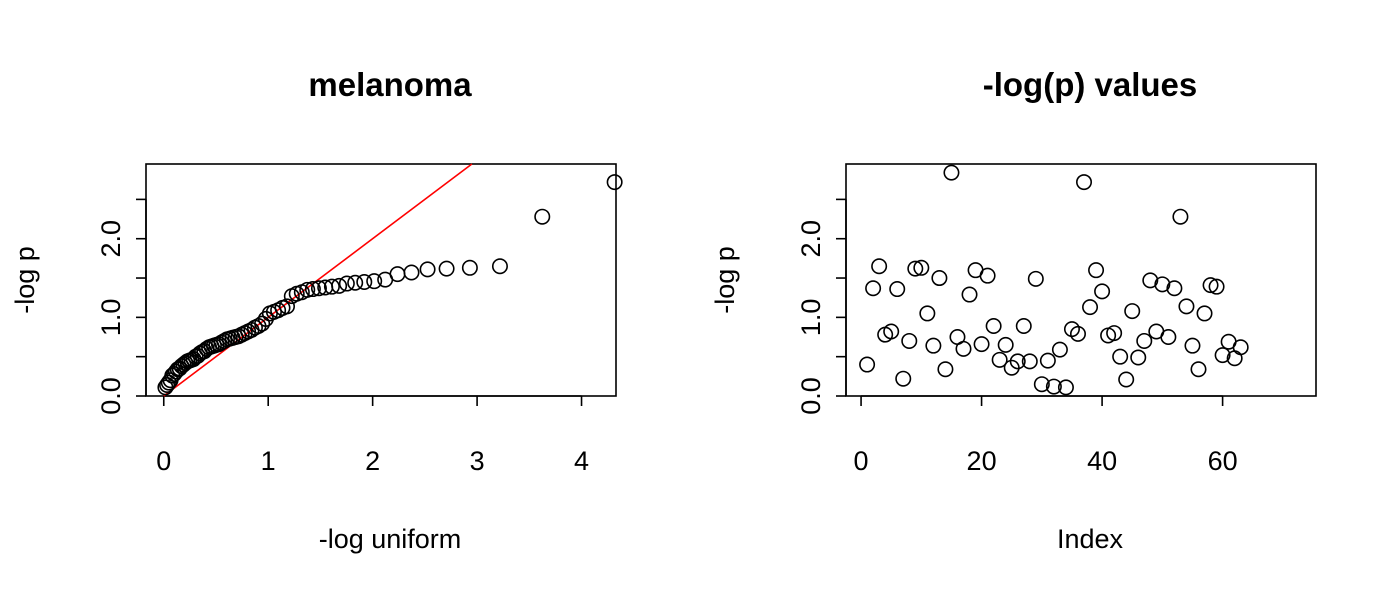  Describe the element at coordinates (1102, 461) in the screenshot. I see `x-tick-label: 40` at that location.